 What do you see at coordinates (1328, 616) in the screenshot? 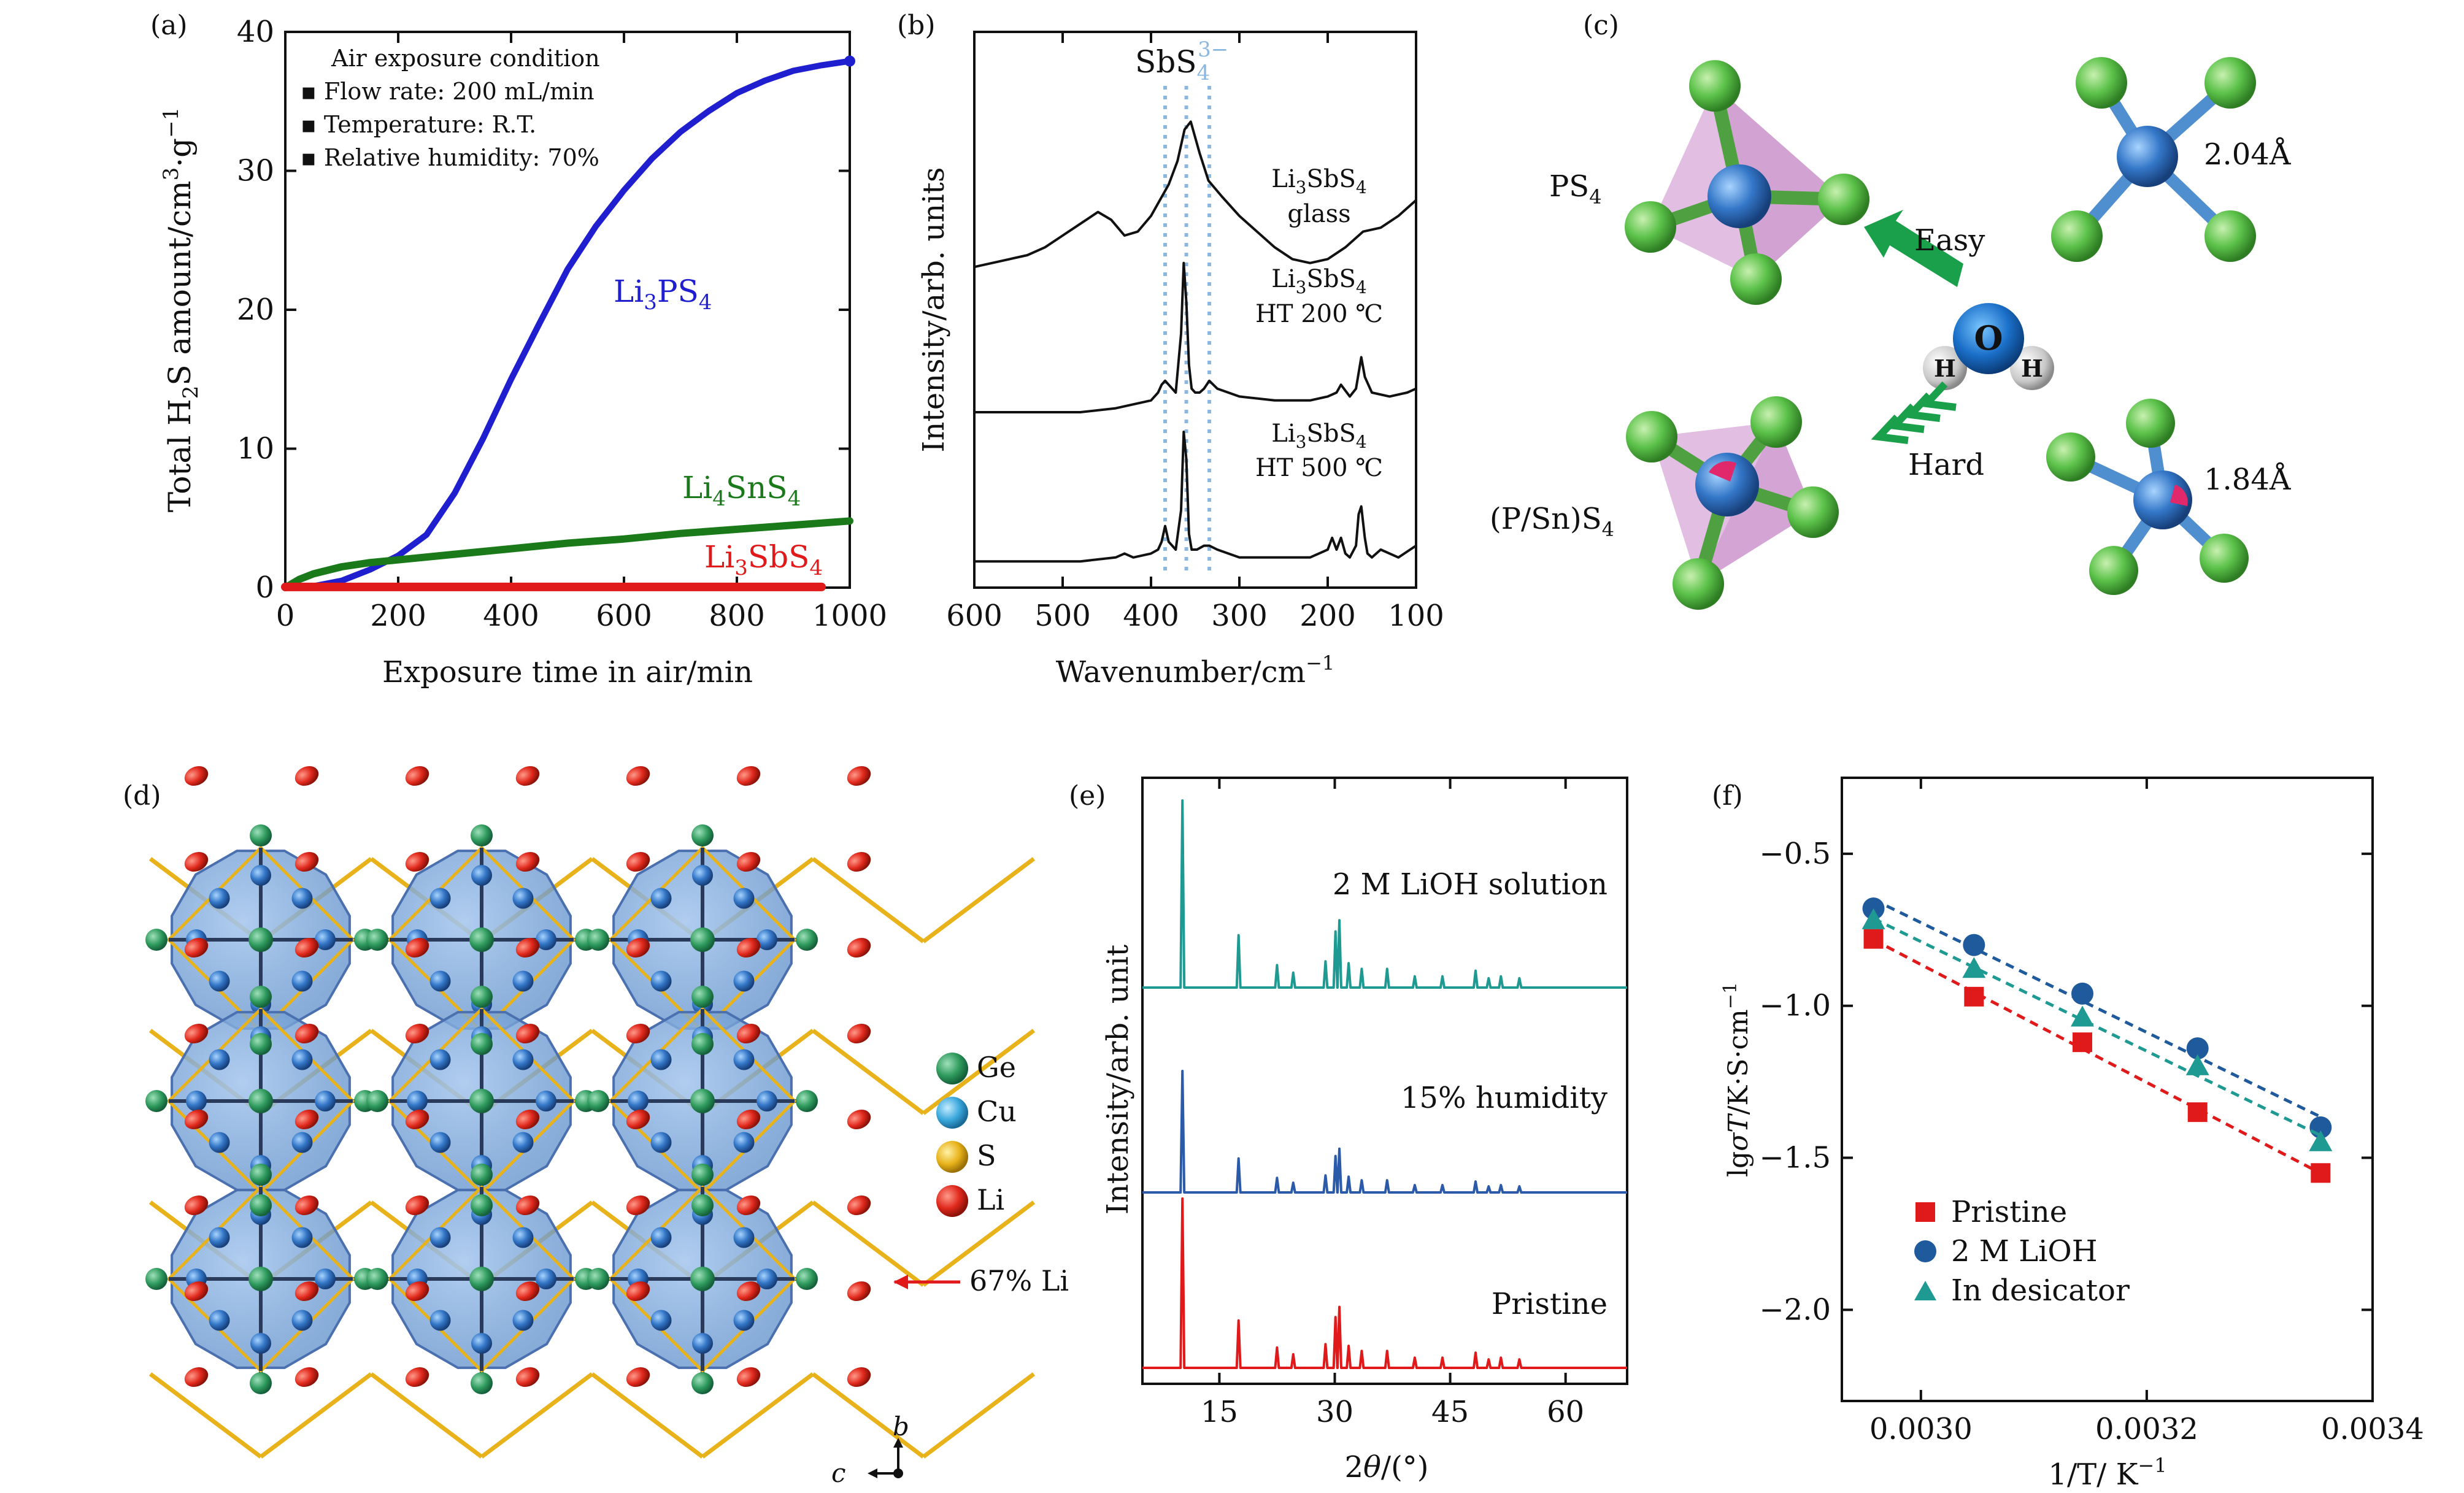
I see `x-tick-label: 200` at bounding box center [1328, 616].